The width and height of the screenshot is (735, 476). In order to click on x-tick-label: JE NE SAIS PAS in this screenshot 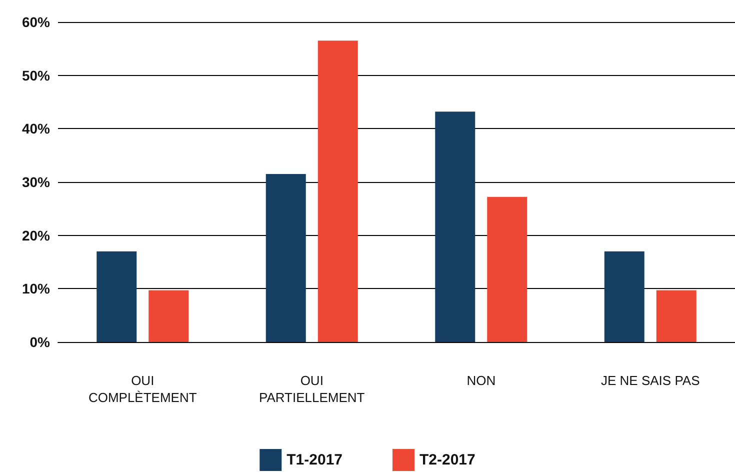, I will do `click(650, 380)`.